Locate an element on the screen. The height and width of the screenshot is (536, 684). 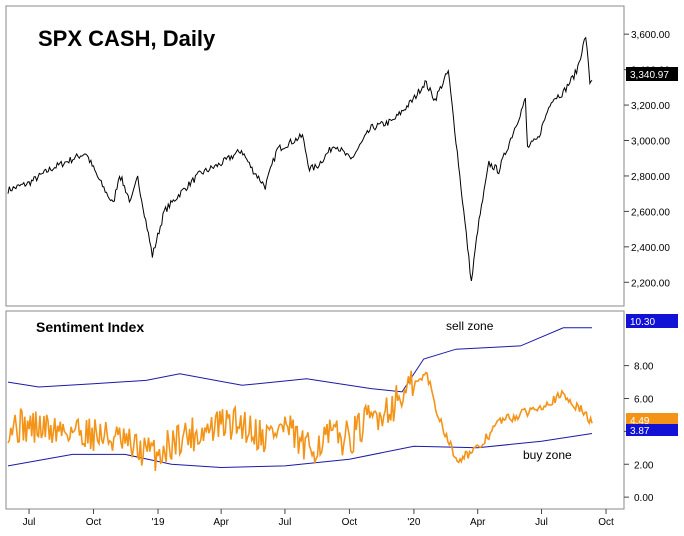
upper-band-value: 10.30 is located at coordinates (642, 322).